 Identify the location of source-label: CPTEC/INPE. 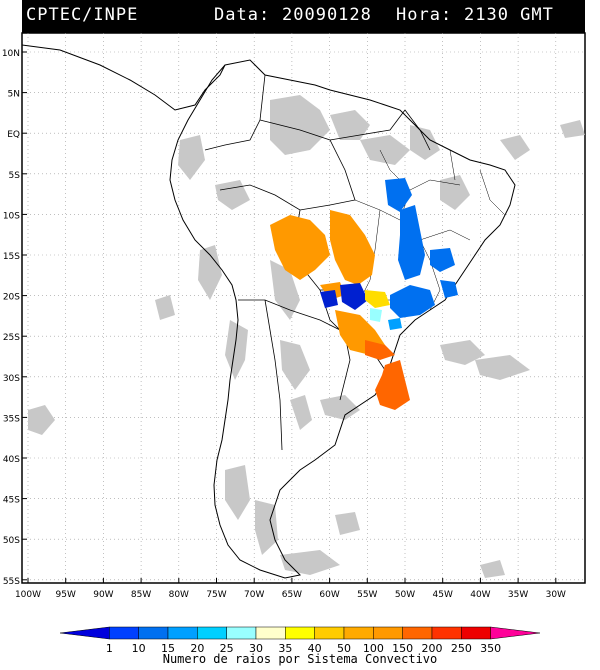
(82, 15).